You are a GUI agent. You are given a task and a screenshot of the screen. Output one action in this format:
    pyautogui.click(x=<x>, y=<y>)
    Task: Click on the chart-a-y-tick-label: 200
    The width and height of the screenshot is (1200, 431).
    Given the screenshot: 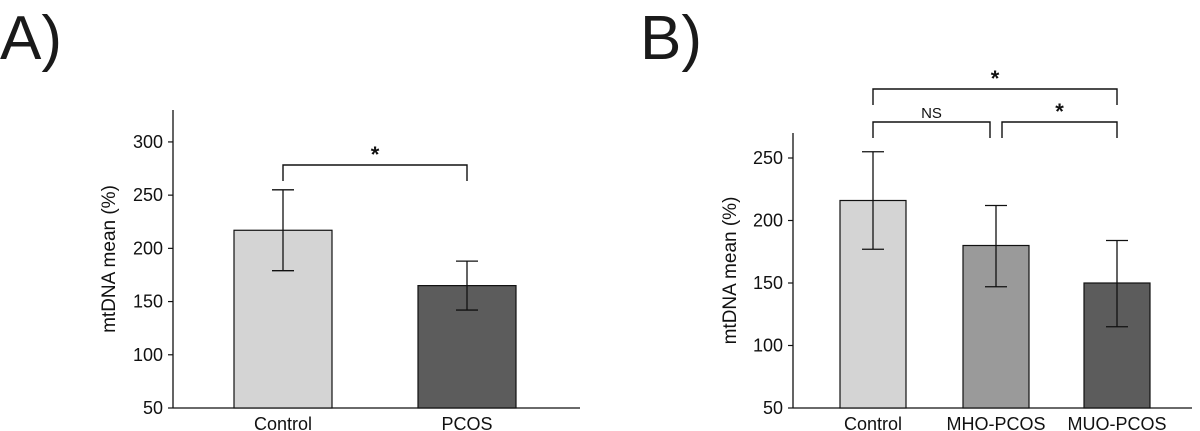 What is the action you would take?
    pyautogui.click(x=148, y=248)
    